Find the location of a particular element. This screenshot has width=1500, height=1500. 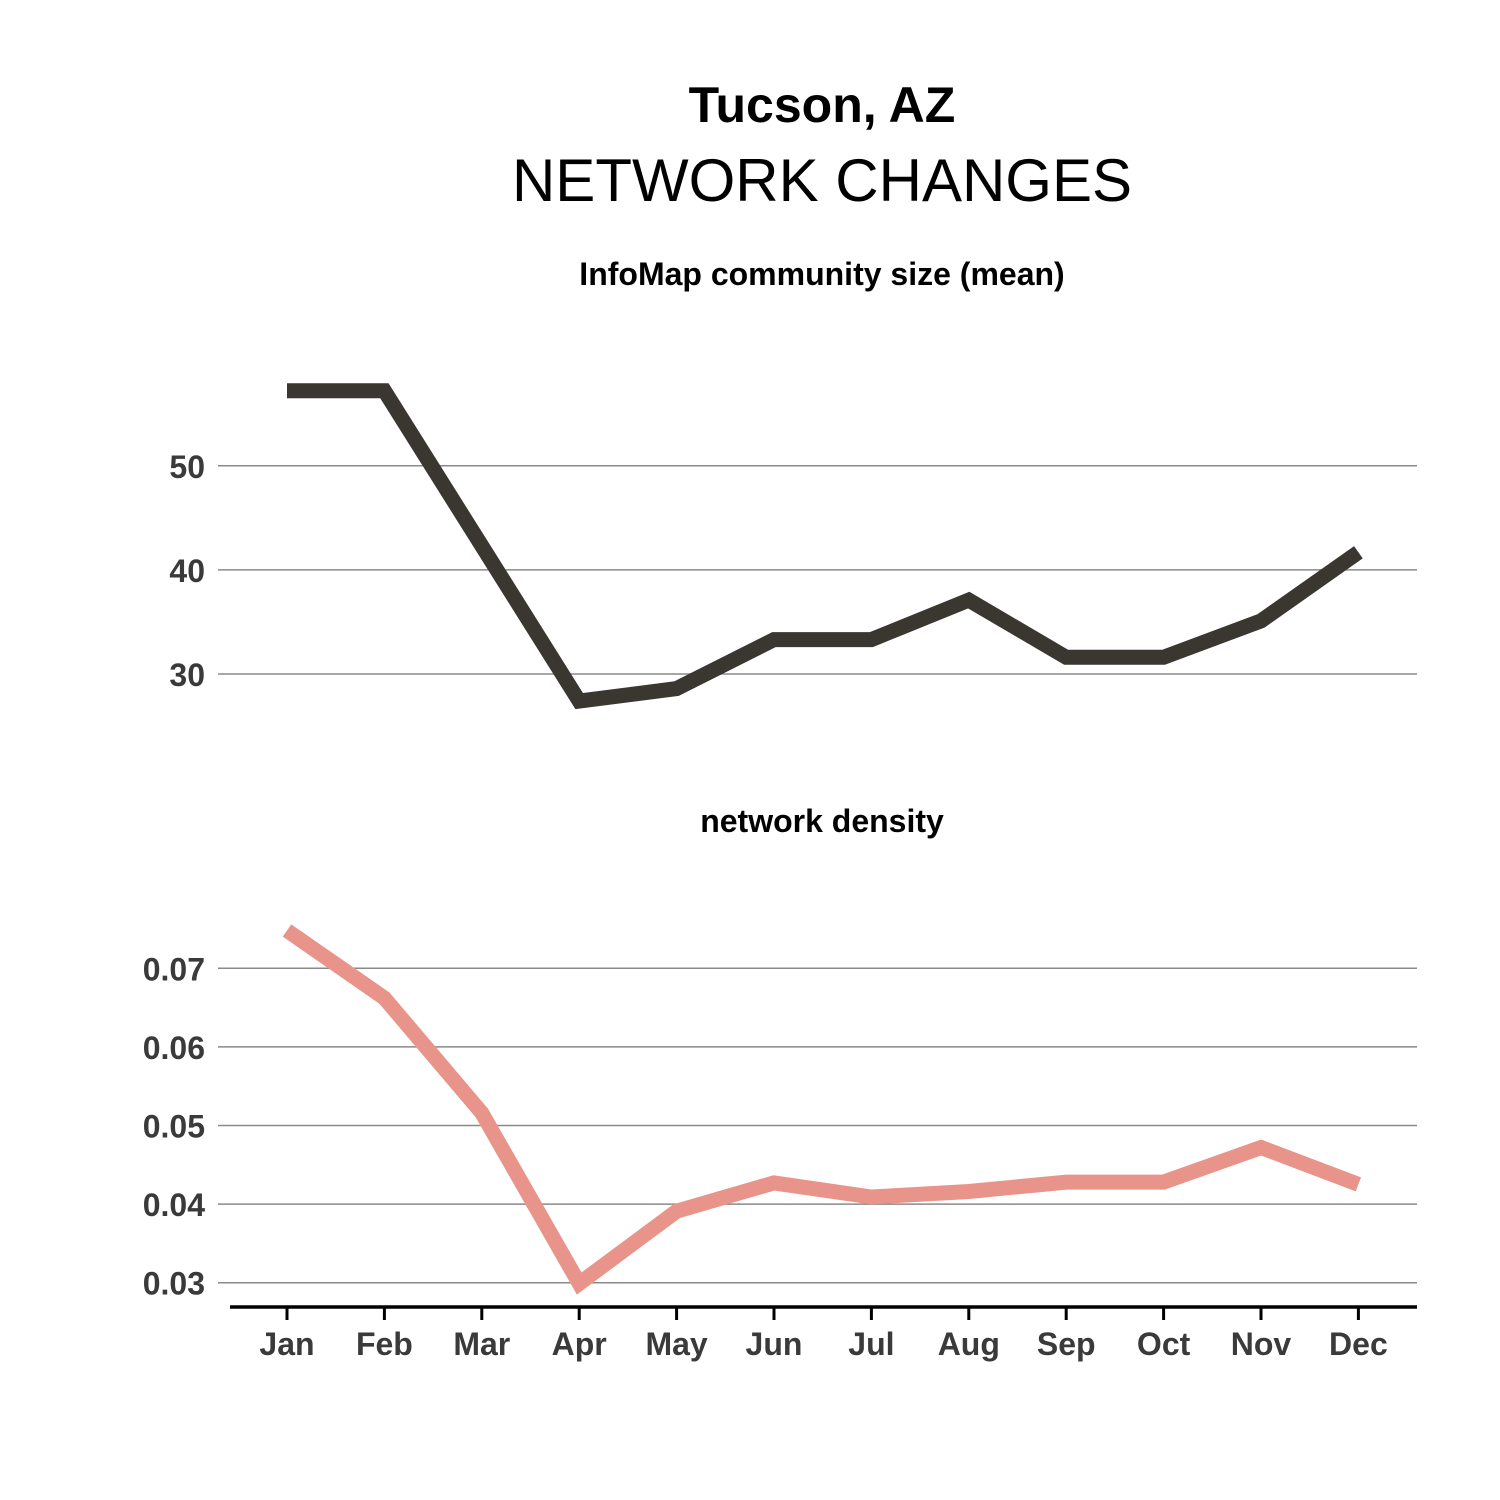

y-tick-label: 30 is located at coordinates (187, 675).